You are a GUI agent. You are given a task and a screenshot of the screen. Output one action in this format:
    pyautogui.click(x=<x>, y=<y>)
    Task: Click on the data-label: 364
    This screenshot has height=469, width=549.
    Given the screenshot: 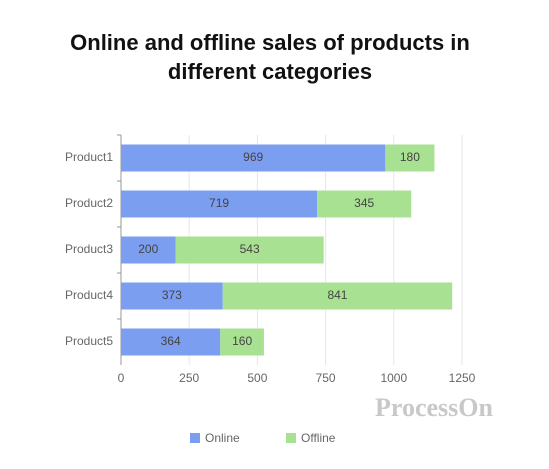 What is the action you would take?
    pyautogui.click(x=171, y=341)
    